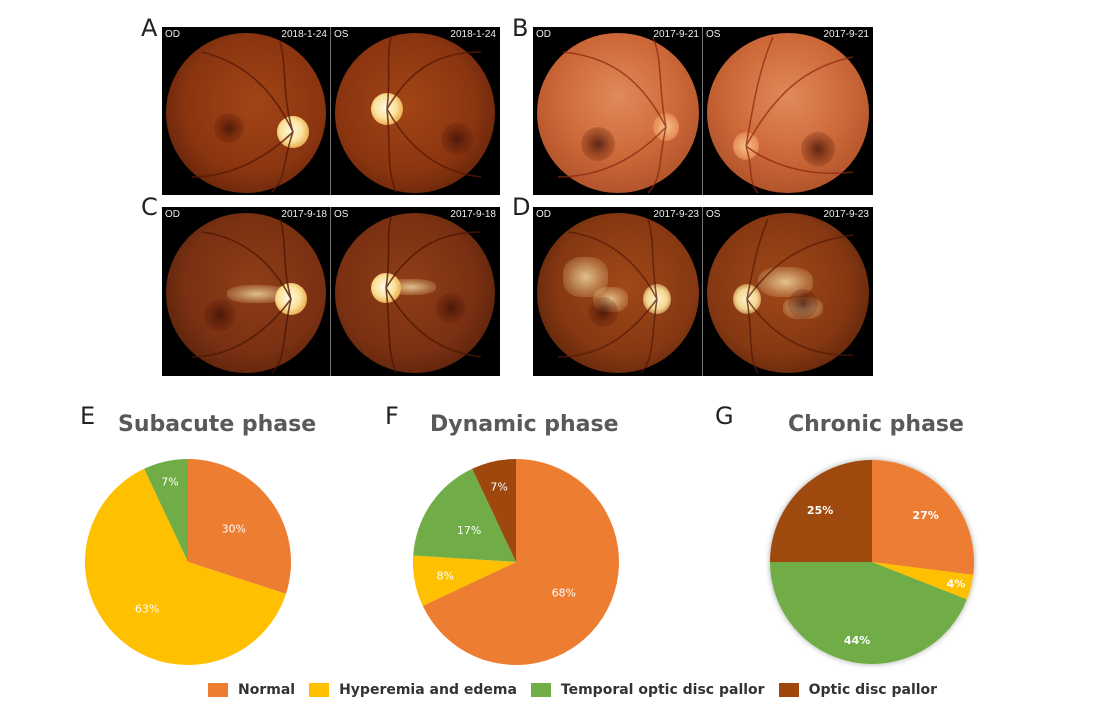 The width and height of the screenshot is (1093, 720). I want to click on pie-chart-chronic: 27% 4% 44% 25%, so click(872, 562).